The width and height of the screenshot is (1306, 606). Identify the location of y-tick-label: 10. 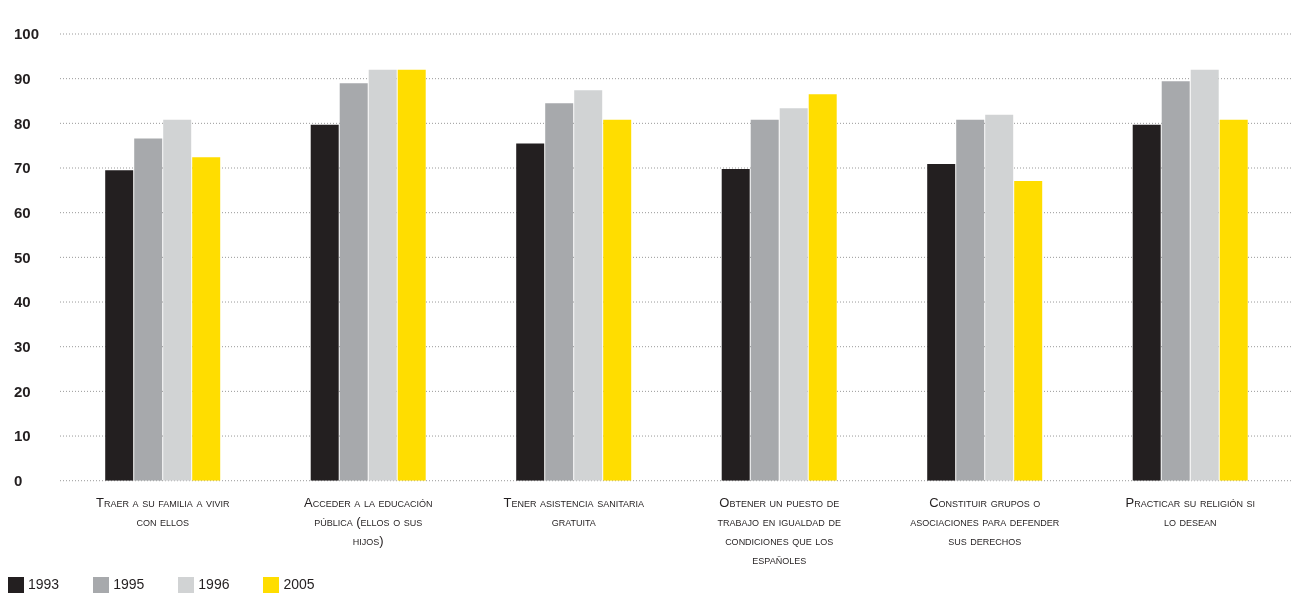
(22, 436).